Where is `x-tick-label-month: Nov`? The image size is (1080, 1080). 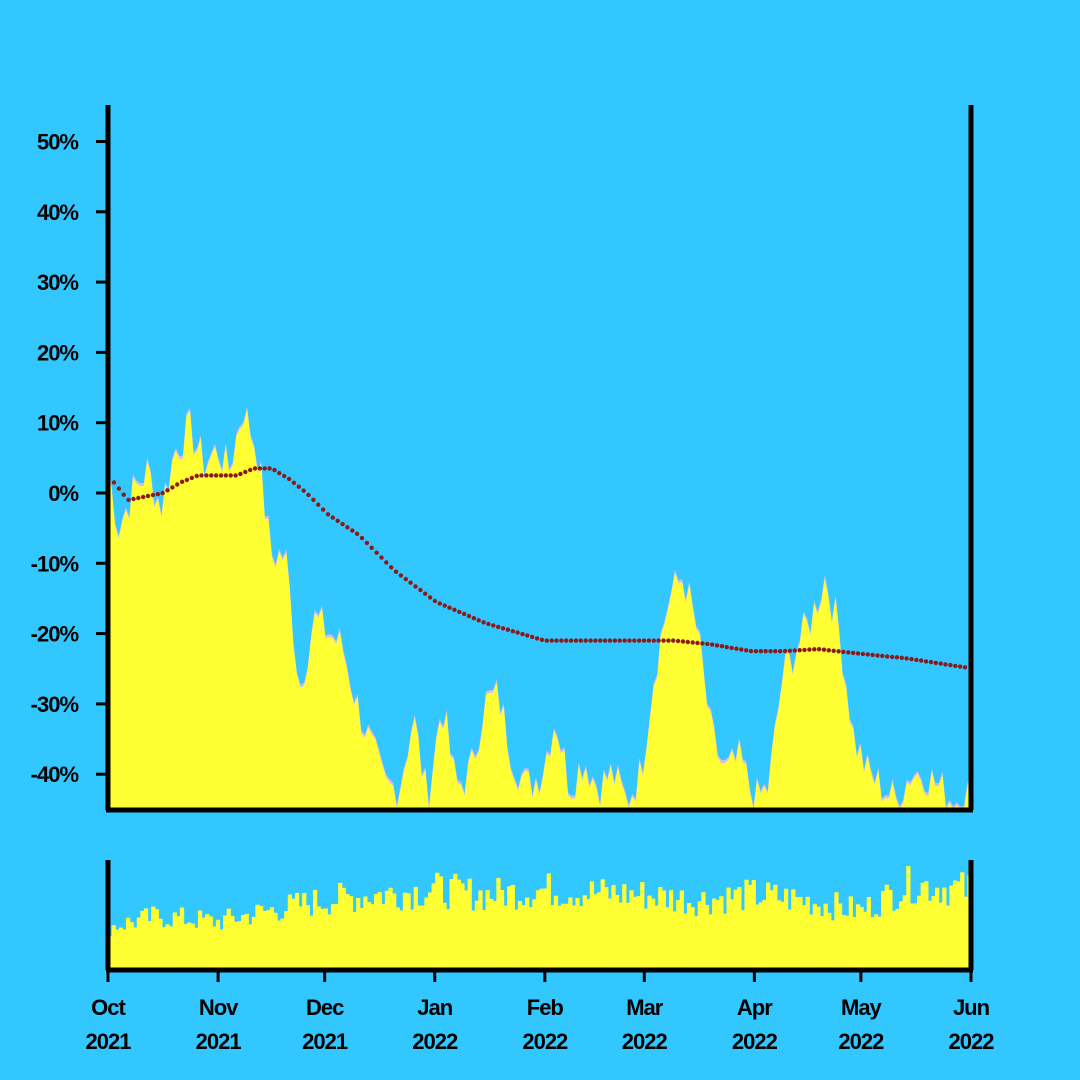 x-tick-label-month: Nov is located at coordinates (219, 1007).